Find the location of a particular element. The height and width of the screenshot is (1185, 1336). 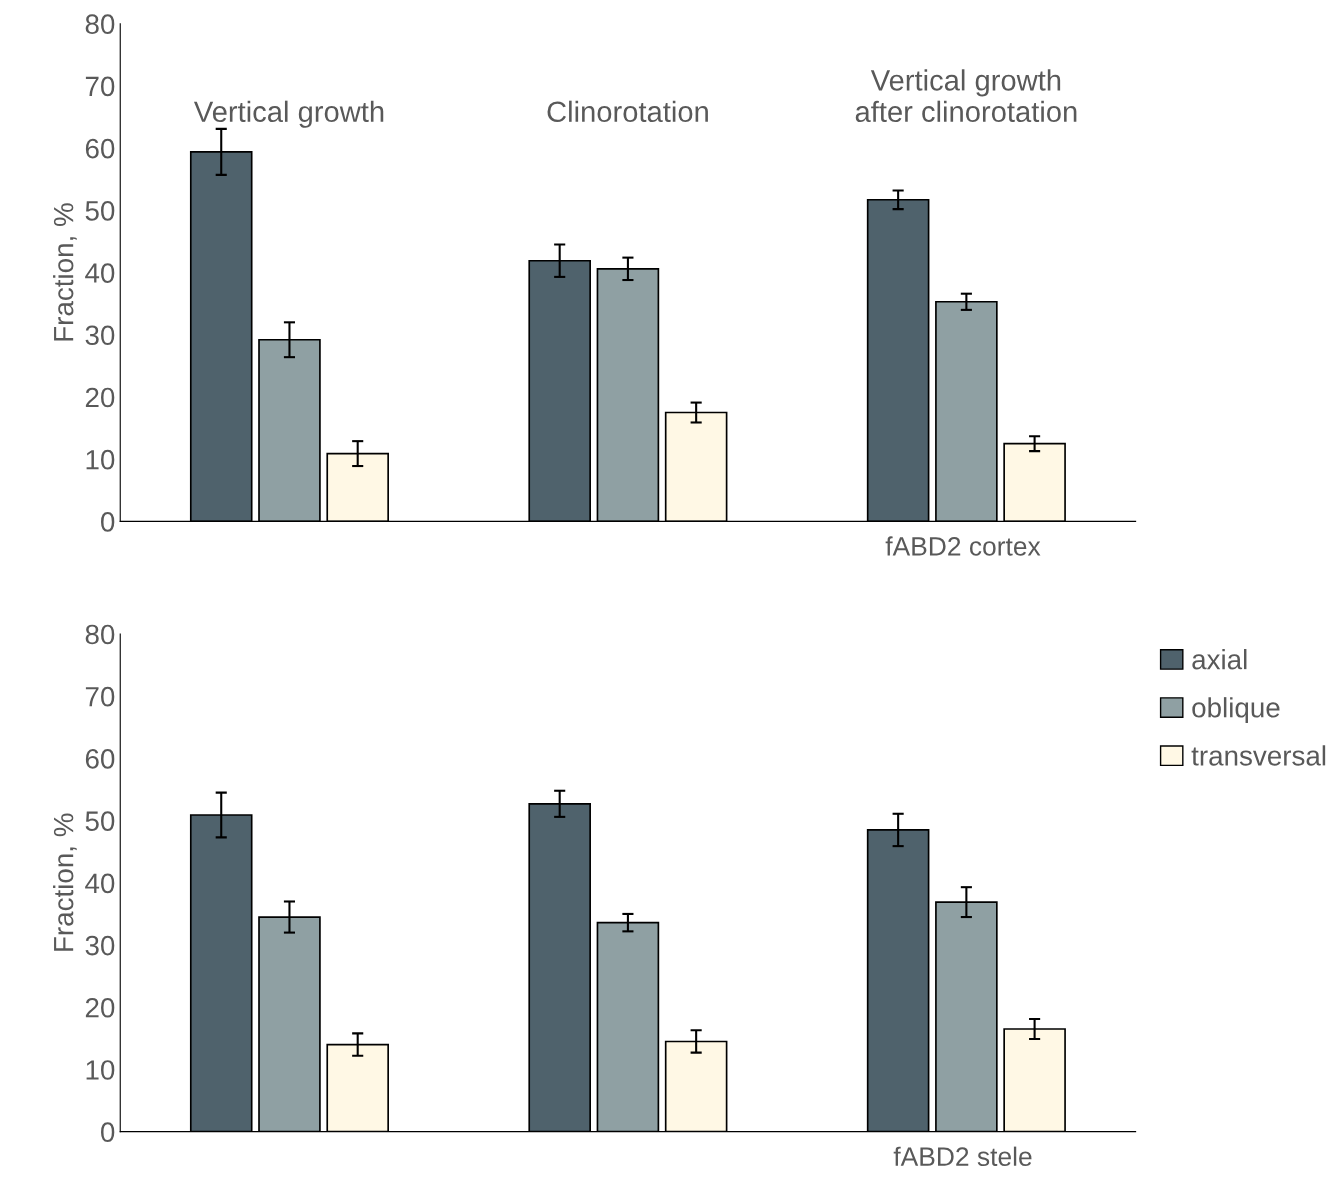

legend-label: axial is located at coordinates (1219, 659).